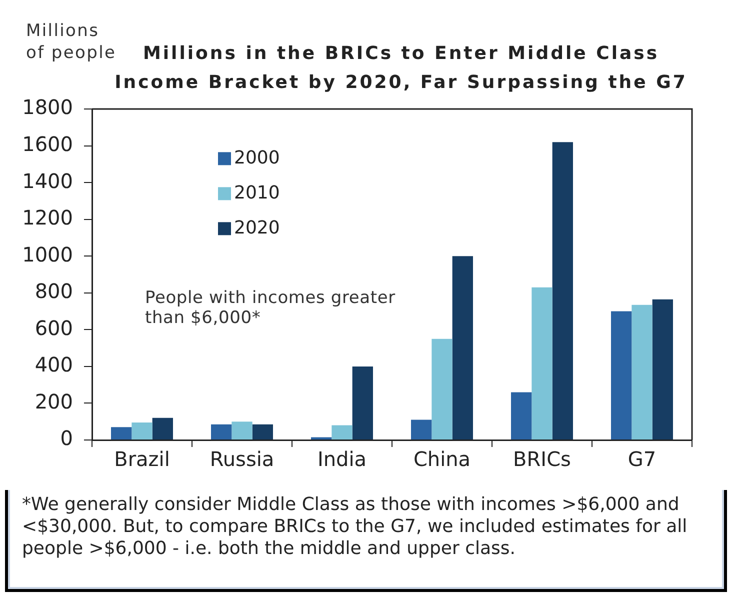  I want to click on y-axis-title: Millions of people, so click(72, 42).